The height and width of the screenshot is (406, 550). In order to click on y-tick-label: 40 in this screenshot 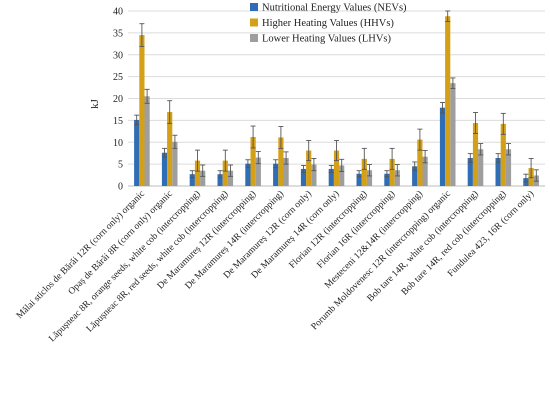, I will do `click(118, 12)`.